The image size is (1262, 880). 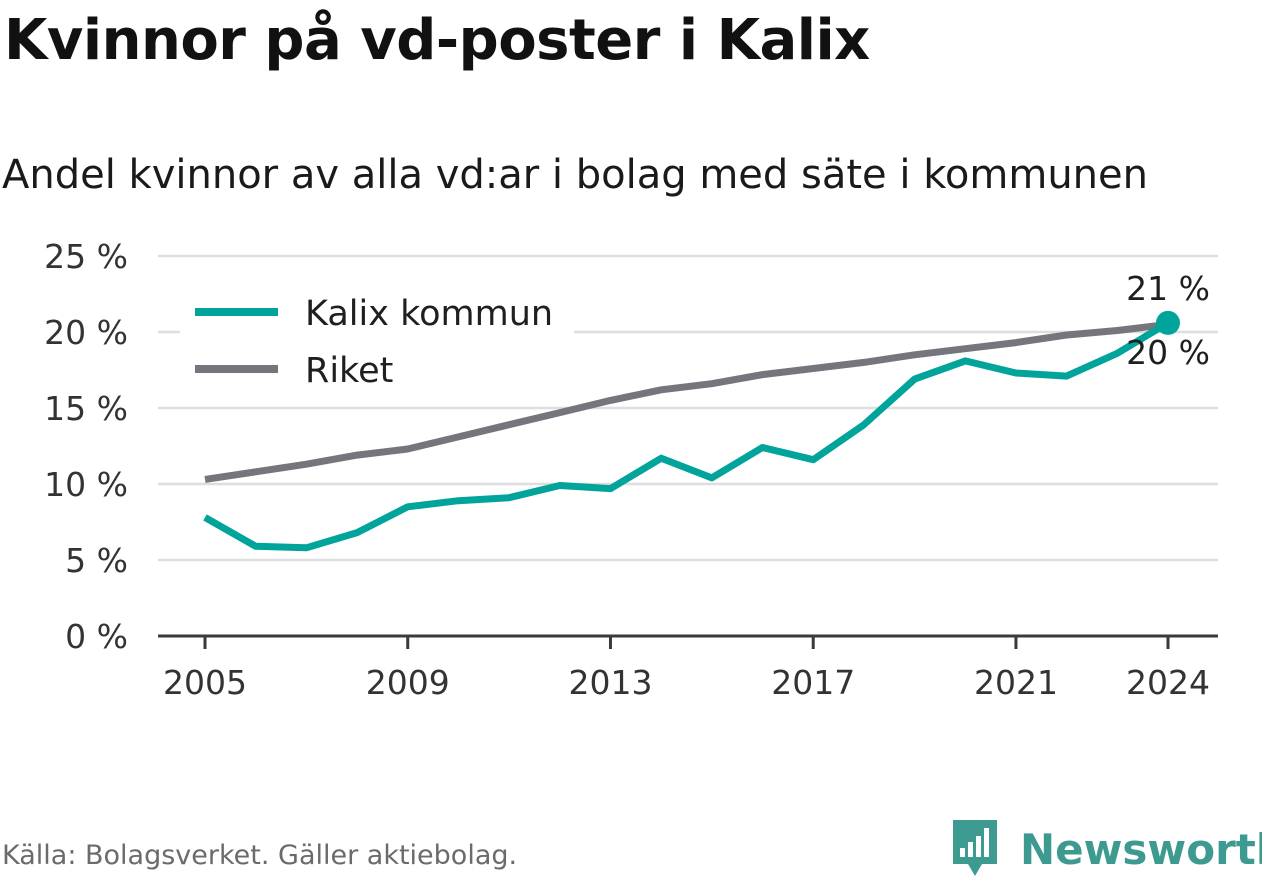 What do you see at coordinates (1168, 352) in the screenshot?
I see `end-label-riket: 20 %` at bounding box center [1168, 352].